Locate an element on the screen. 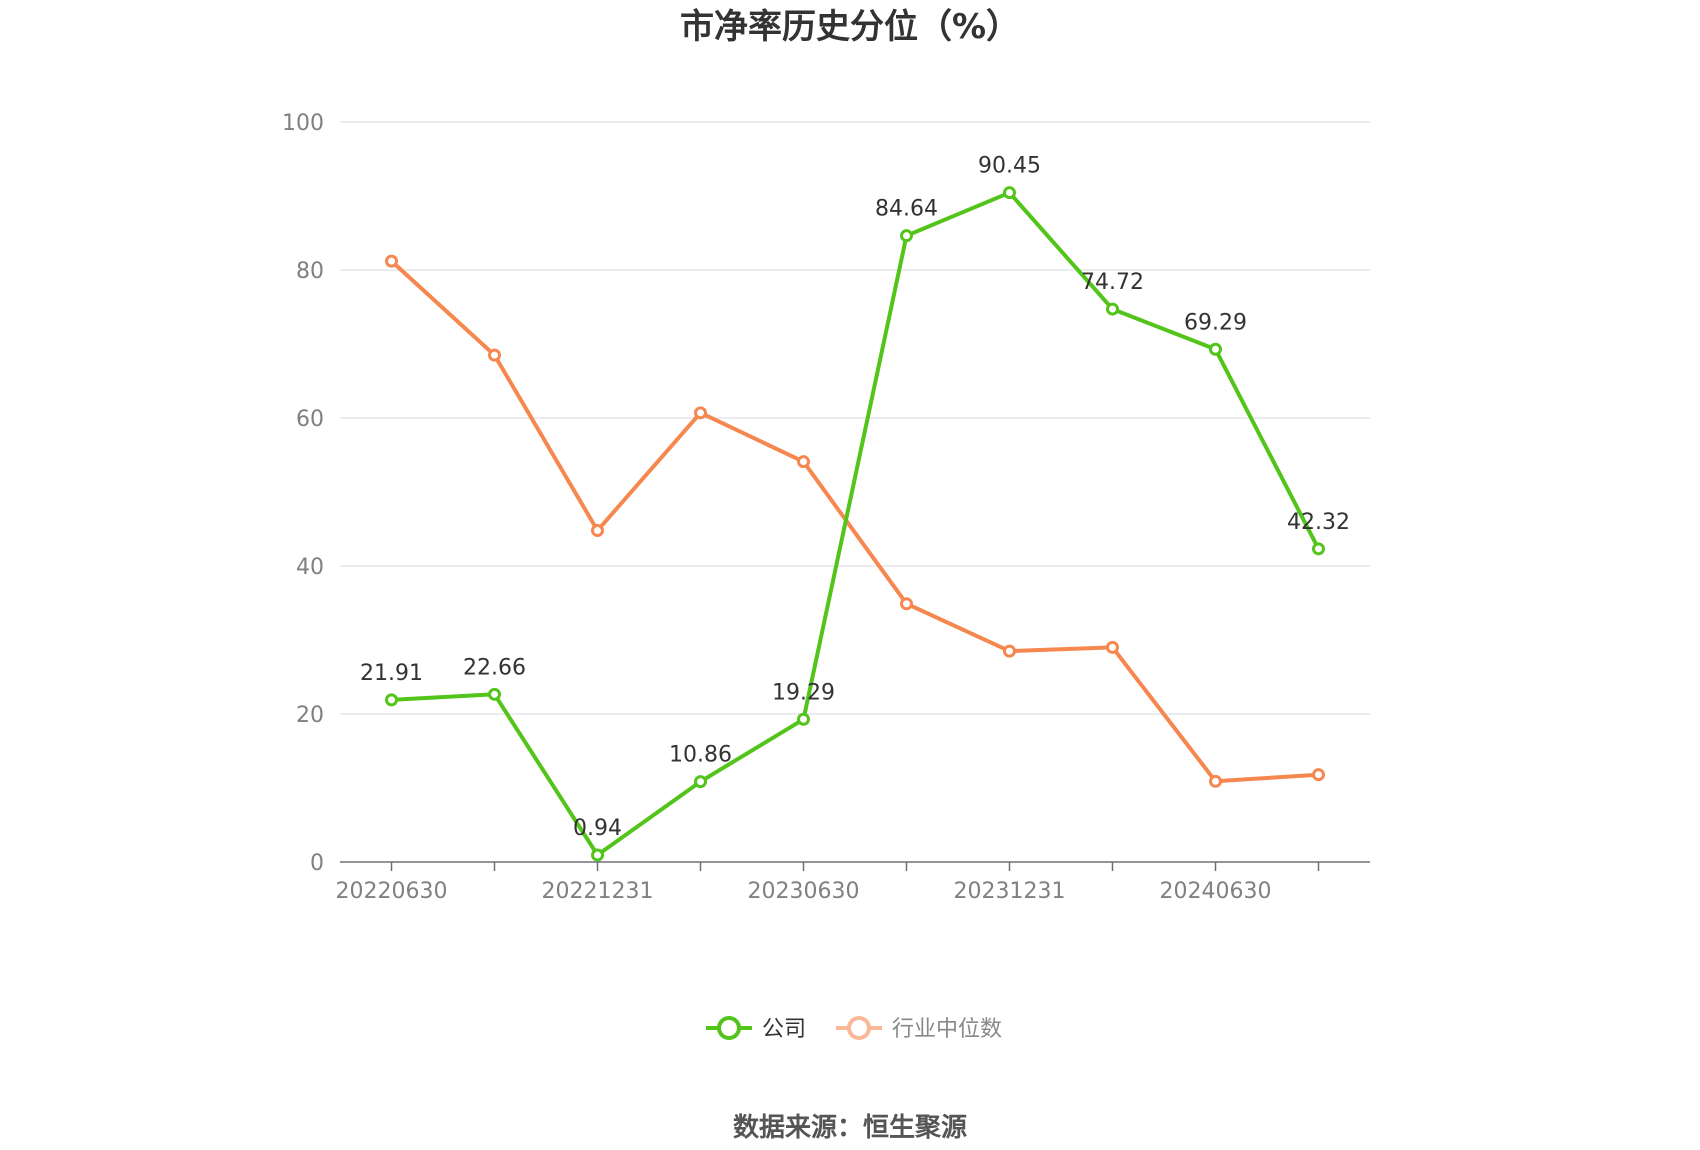  x-tick-label: 20231231 is located at coordinates (1010, 891).